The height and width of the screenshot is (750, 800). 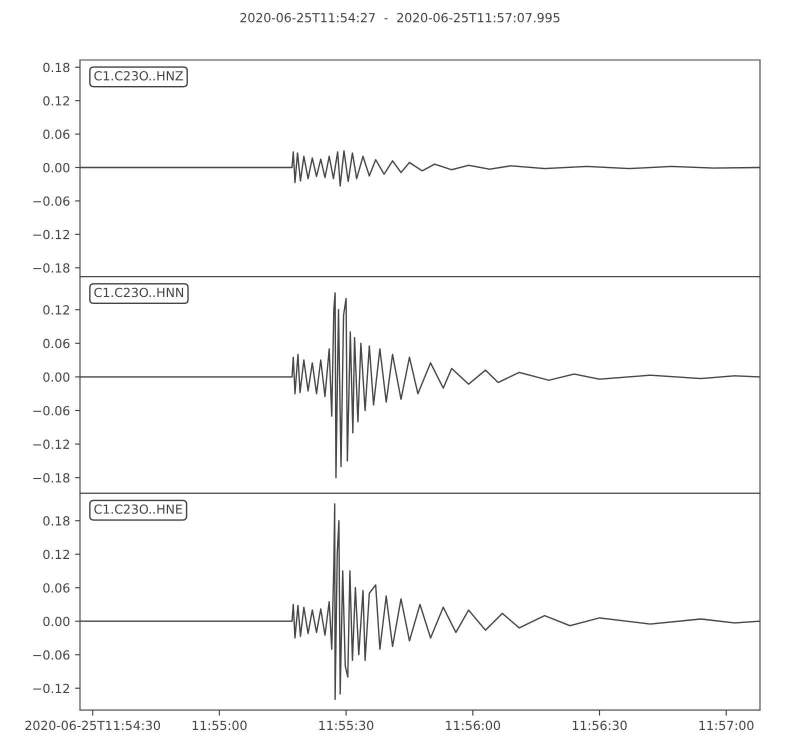 What do you see at coordinates (139, 293) in the screenshot?
I see `annotation: C1.C23O..HNN` at bounding box center [139, 293].